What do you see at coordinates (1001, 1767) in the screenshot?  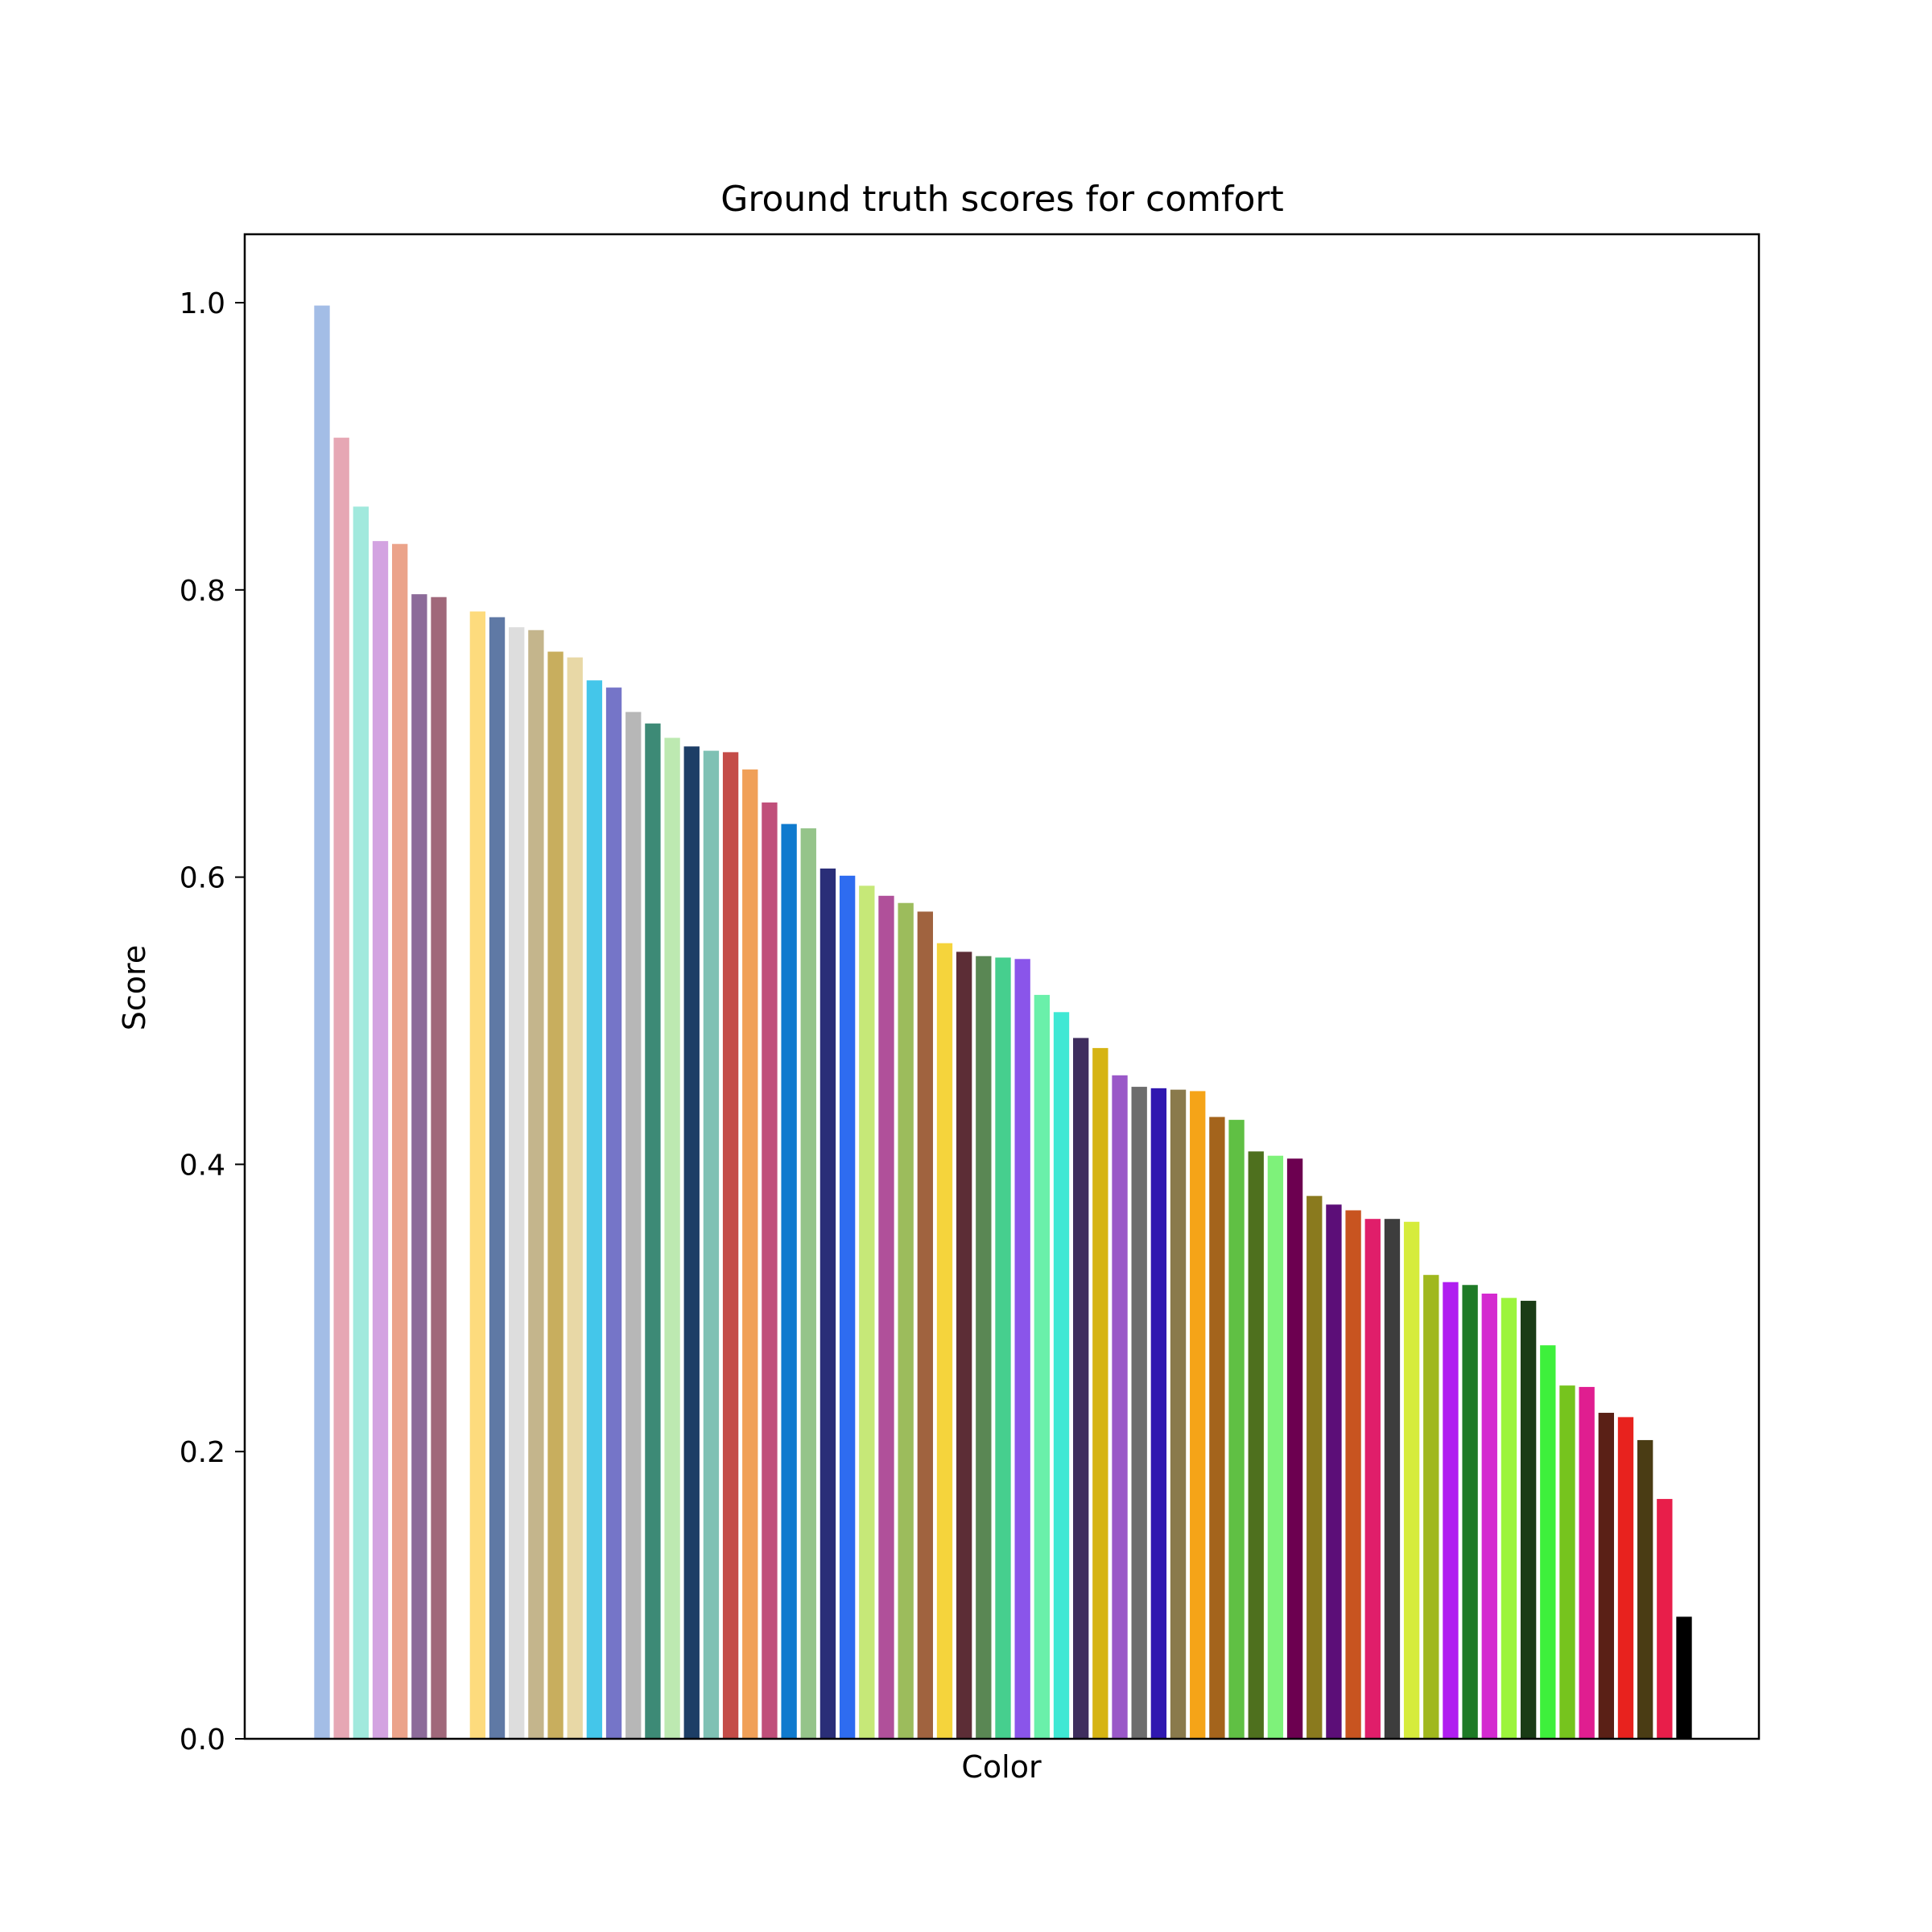 I see `x-axis-label: Color` at bounding box center [1001, 1767].